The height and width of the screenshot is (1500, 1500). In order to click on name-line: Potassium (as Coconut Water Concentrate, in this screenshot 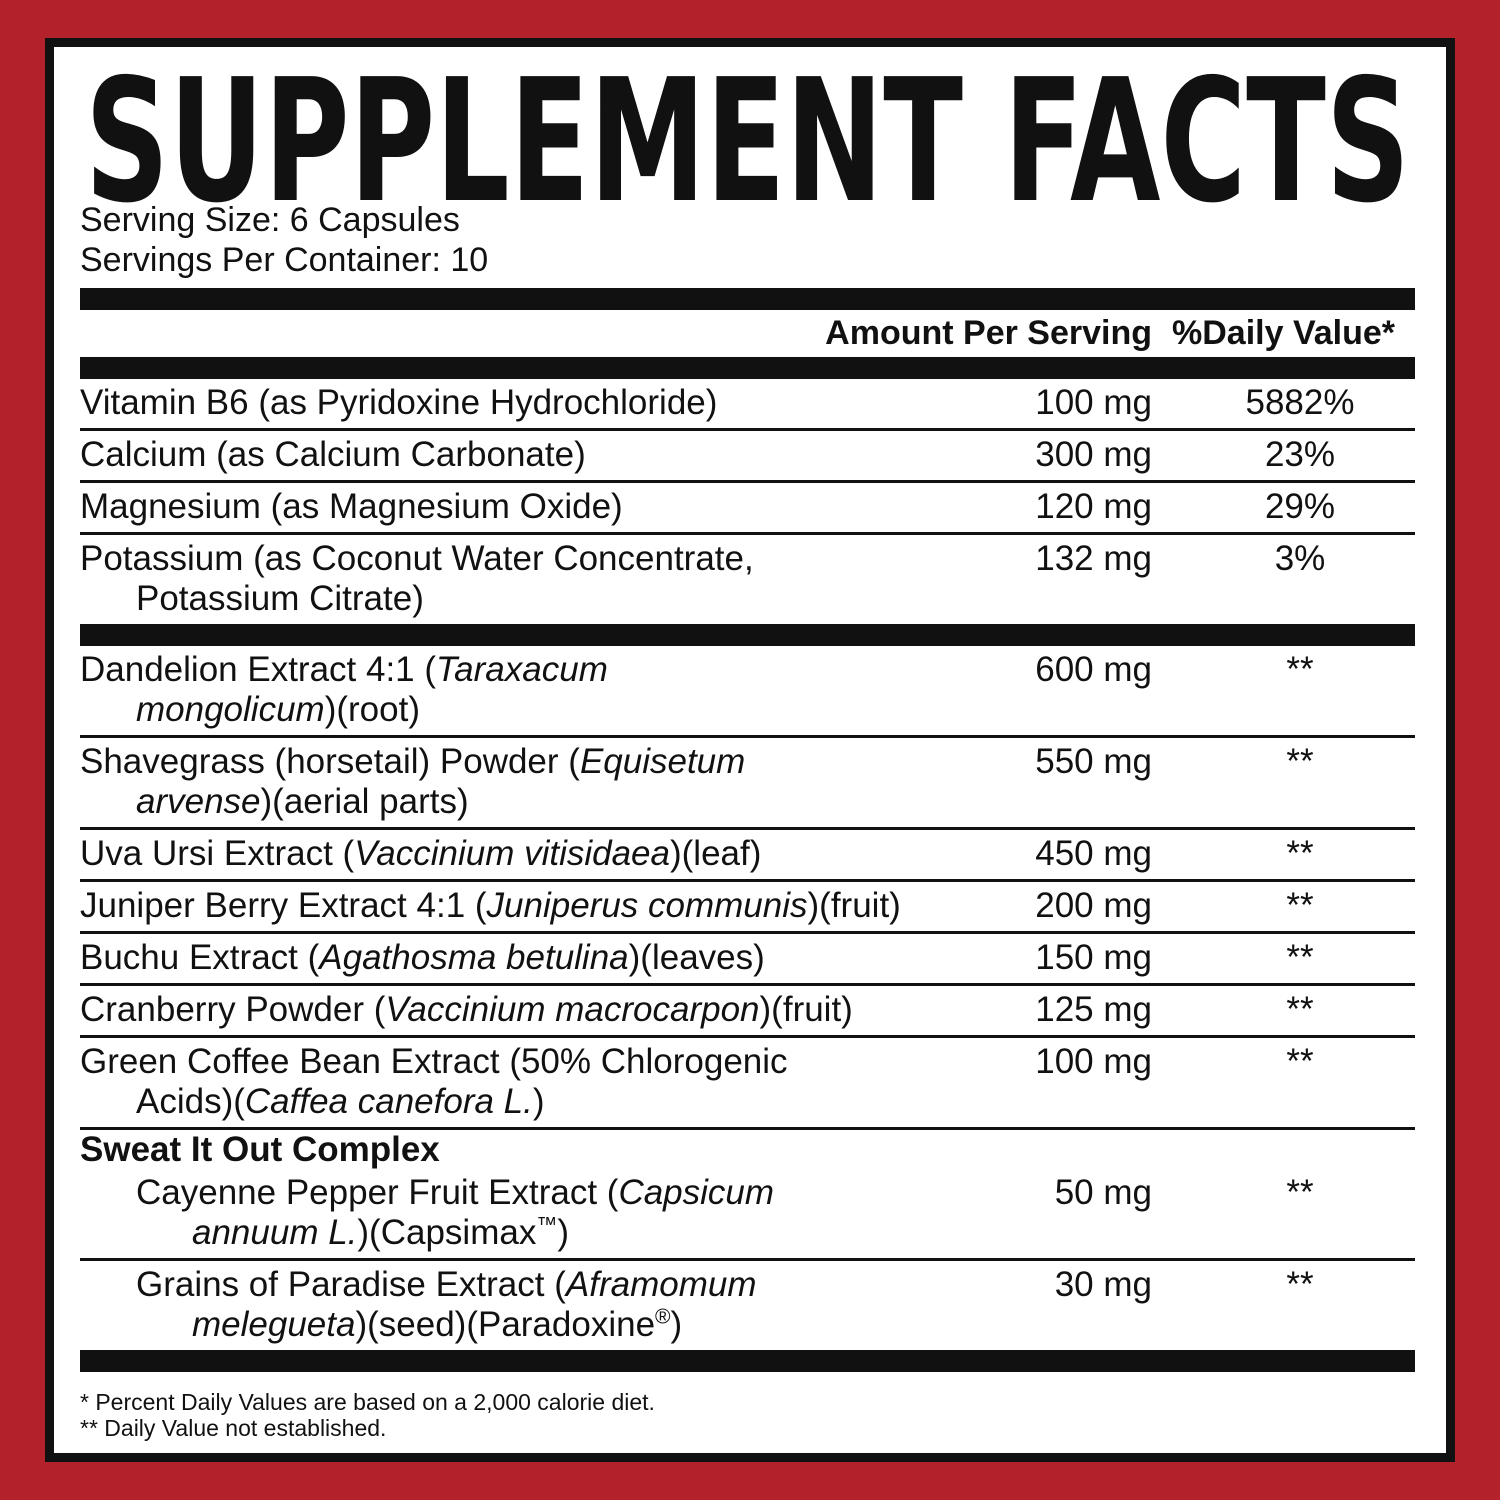, I will do `click(747, 559)`.